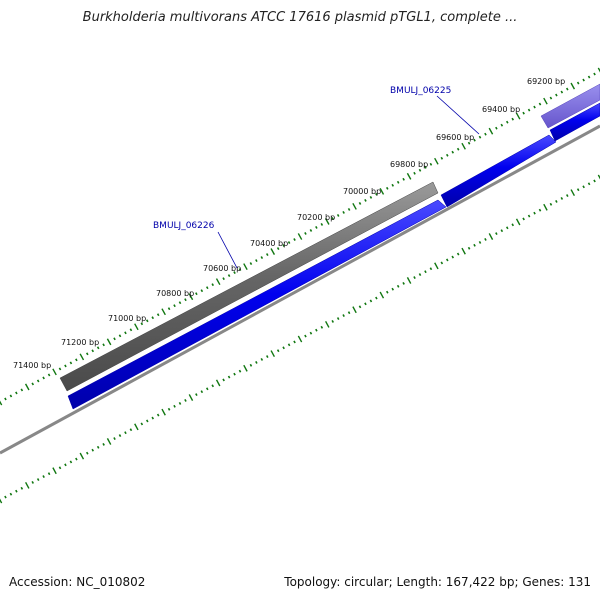 This screenshot has width=600, height=600. What do you see at coordinates (184, 226) in the screenshot?
I see `gene-label: BMULJ_06226` at bounding box center [184, 226].